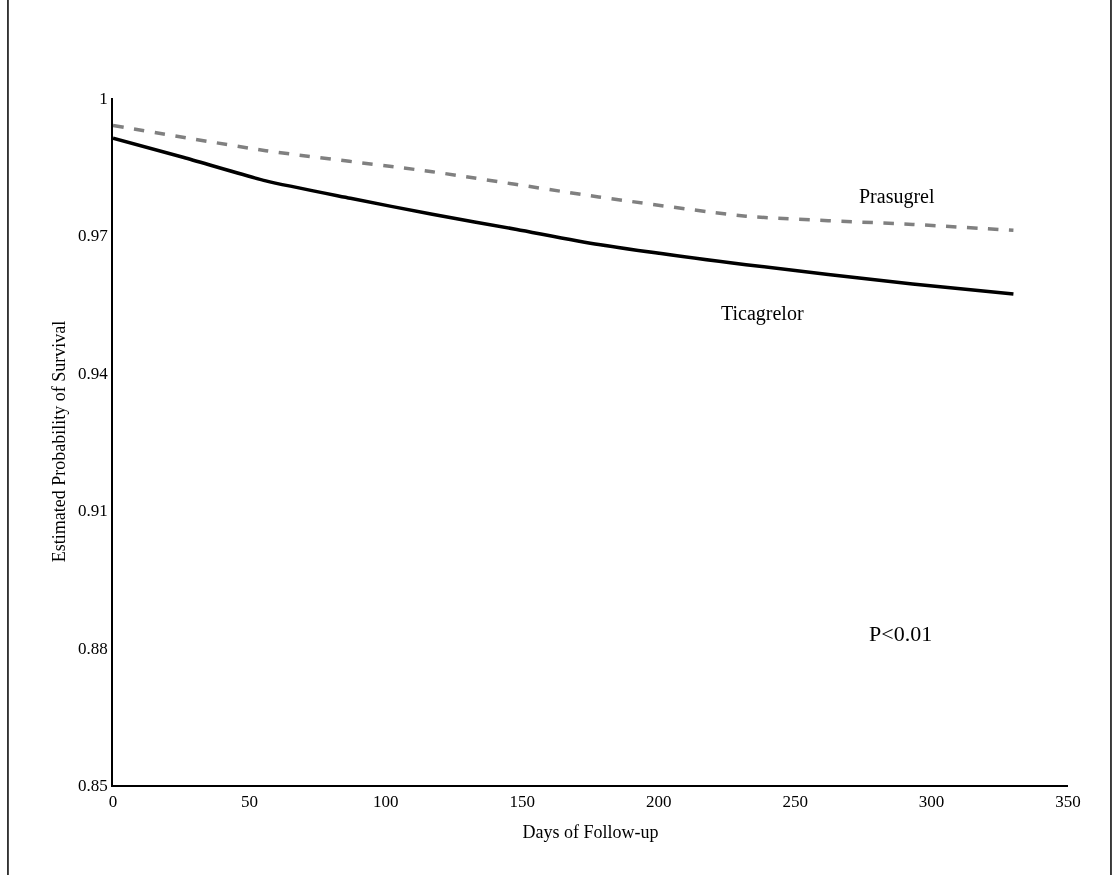 The width and height of the screenshot is (1112, 875). What do you see at coordinates (564, 178) in the screenshot?
I see `line-series` at bounding box center [564, 178].